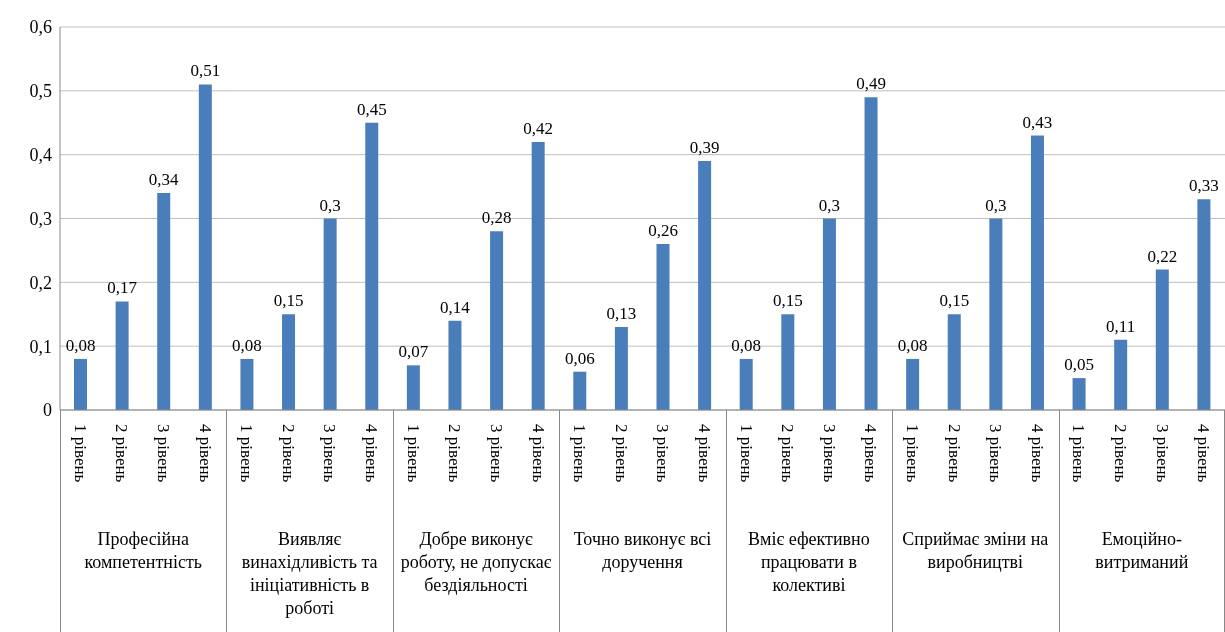 The width and height of the screenshot is (1225, 632). What do you see at coordinates (1121, 326) in the screenshot?
I see `data-label: 0,11` at bounding box center [1121, 326].